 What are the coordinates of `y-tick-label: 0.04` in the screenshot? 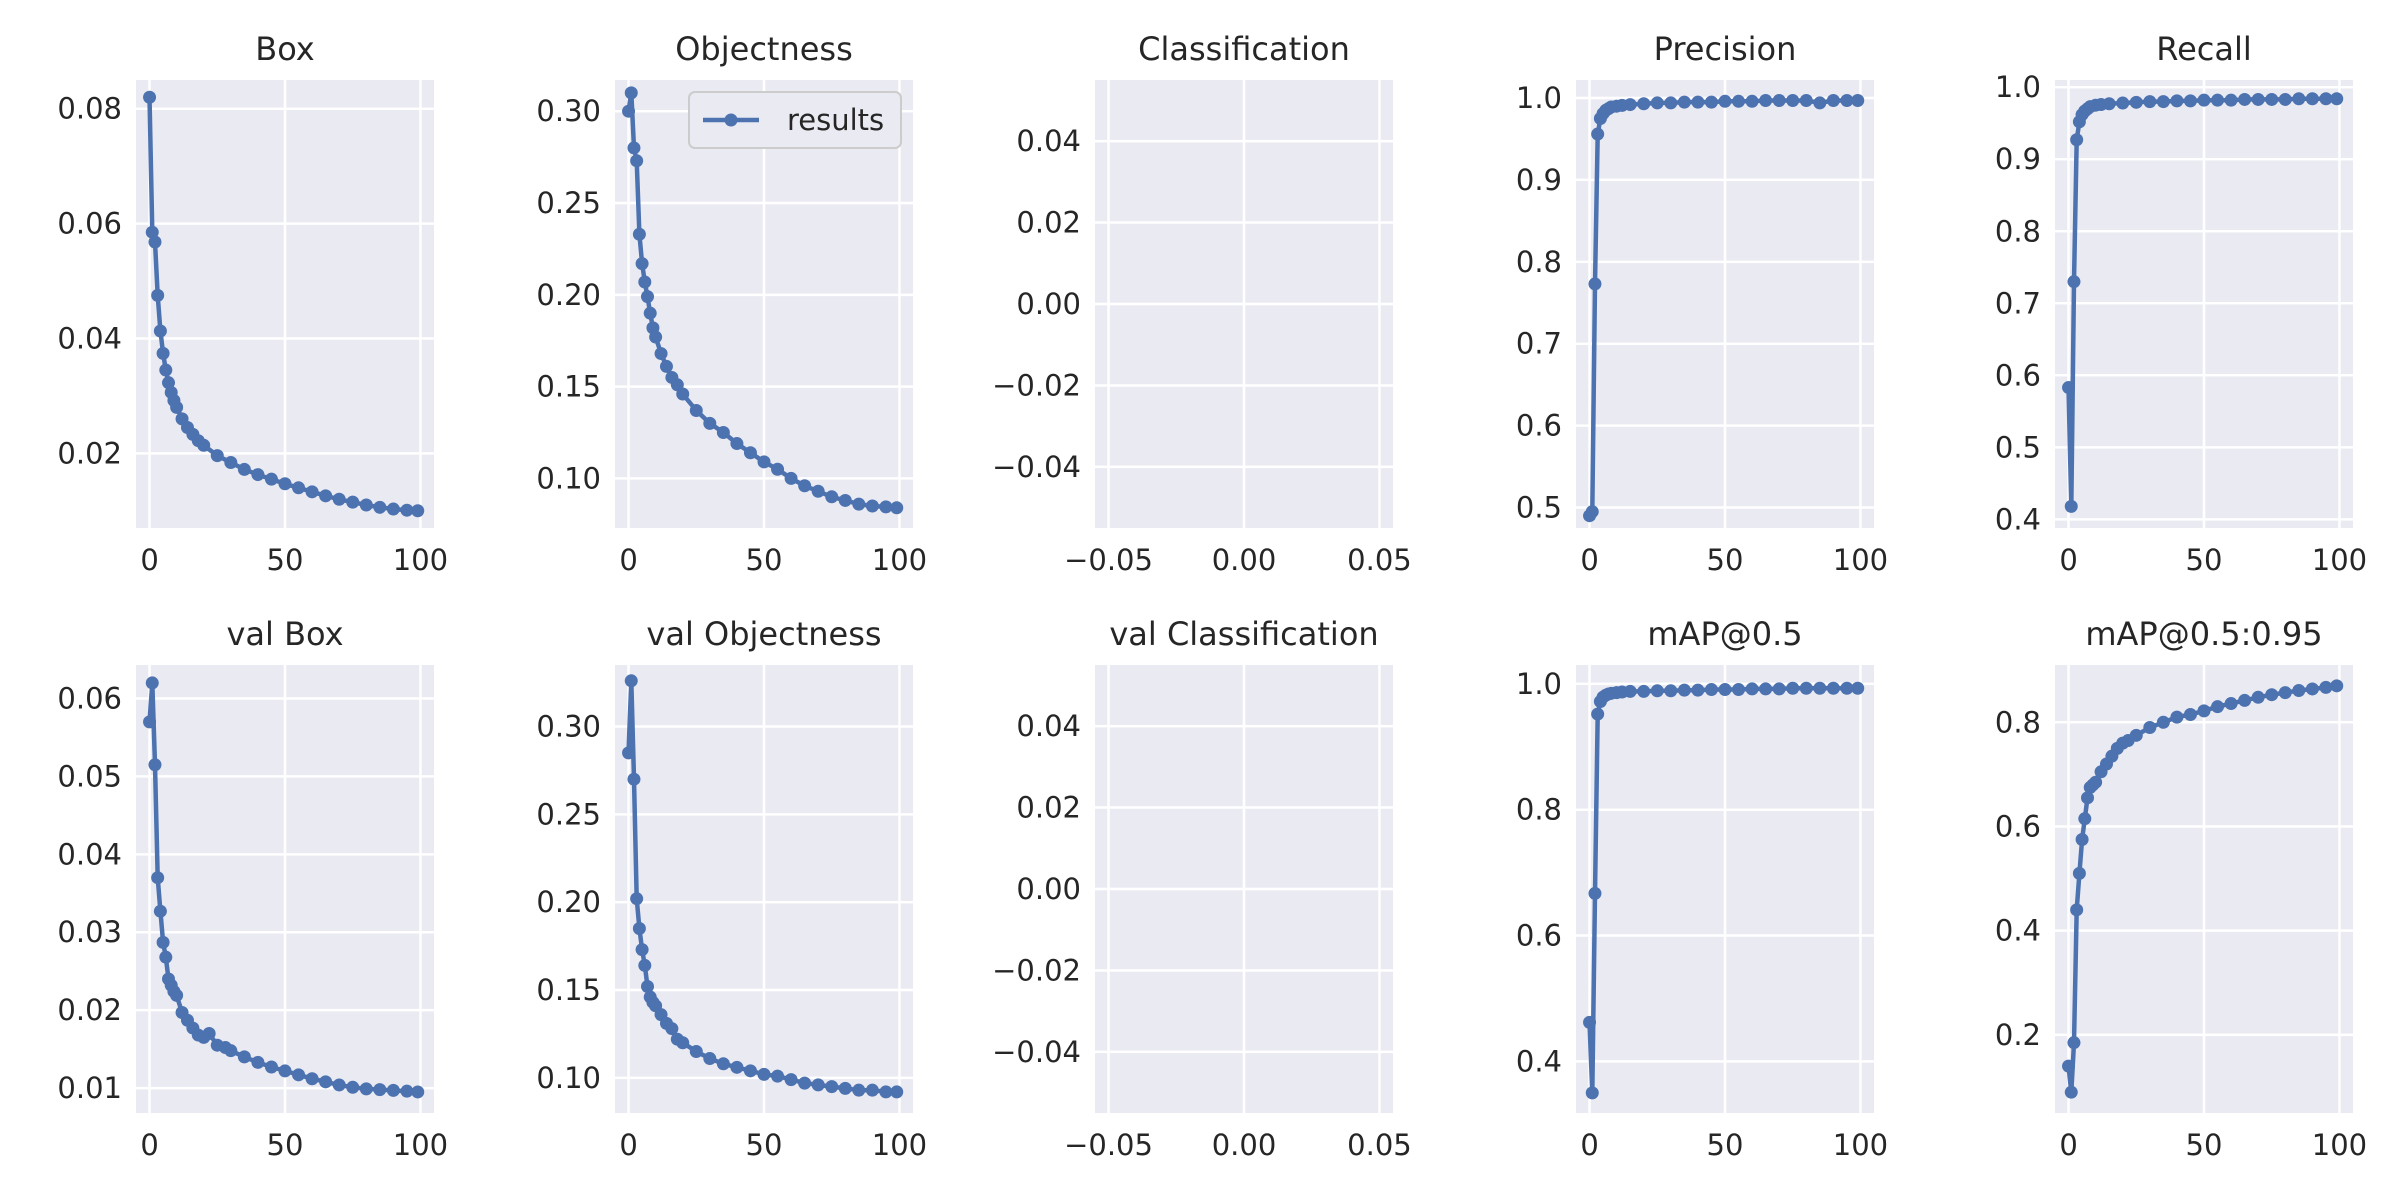 It's located at (89, 338).